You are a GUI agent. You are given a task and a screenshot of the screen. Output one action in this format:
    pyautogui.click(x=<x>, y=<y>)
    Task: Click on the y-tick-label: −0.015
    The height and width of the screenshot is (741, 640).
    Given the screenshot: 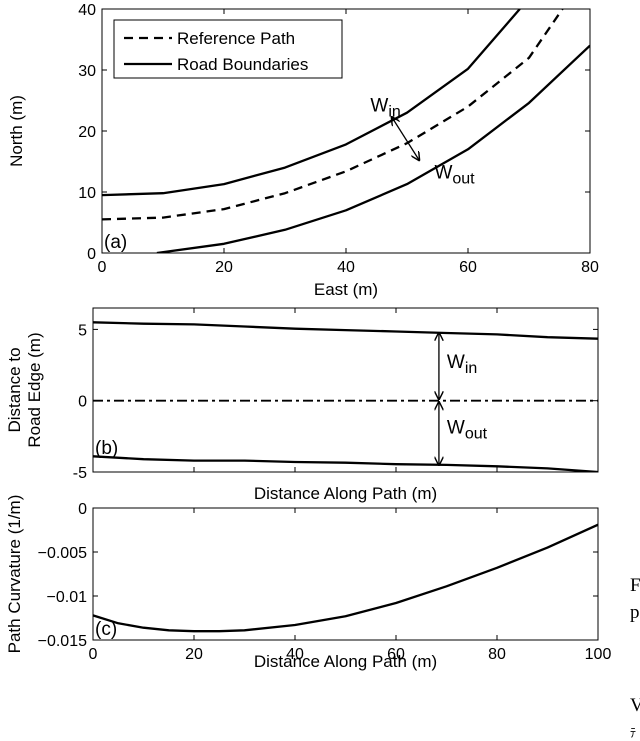 What is the action you would take?
    pyautogui.click(x=62, y=641)
    